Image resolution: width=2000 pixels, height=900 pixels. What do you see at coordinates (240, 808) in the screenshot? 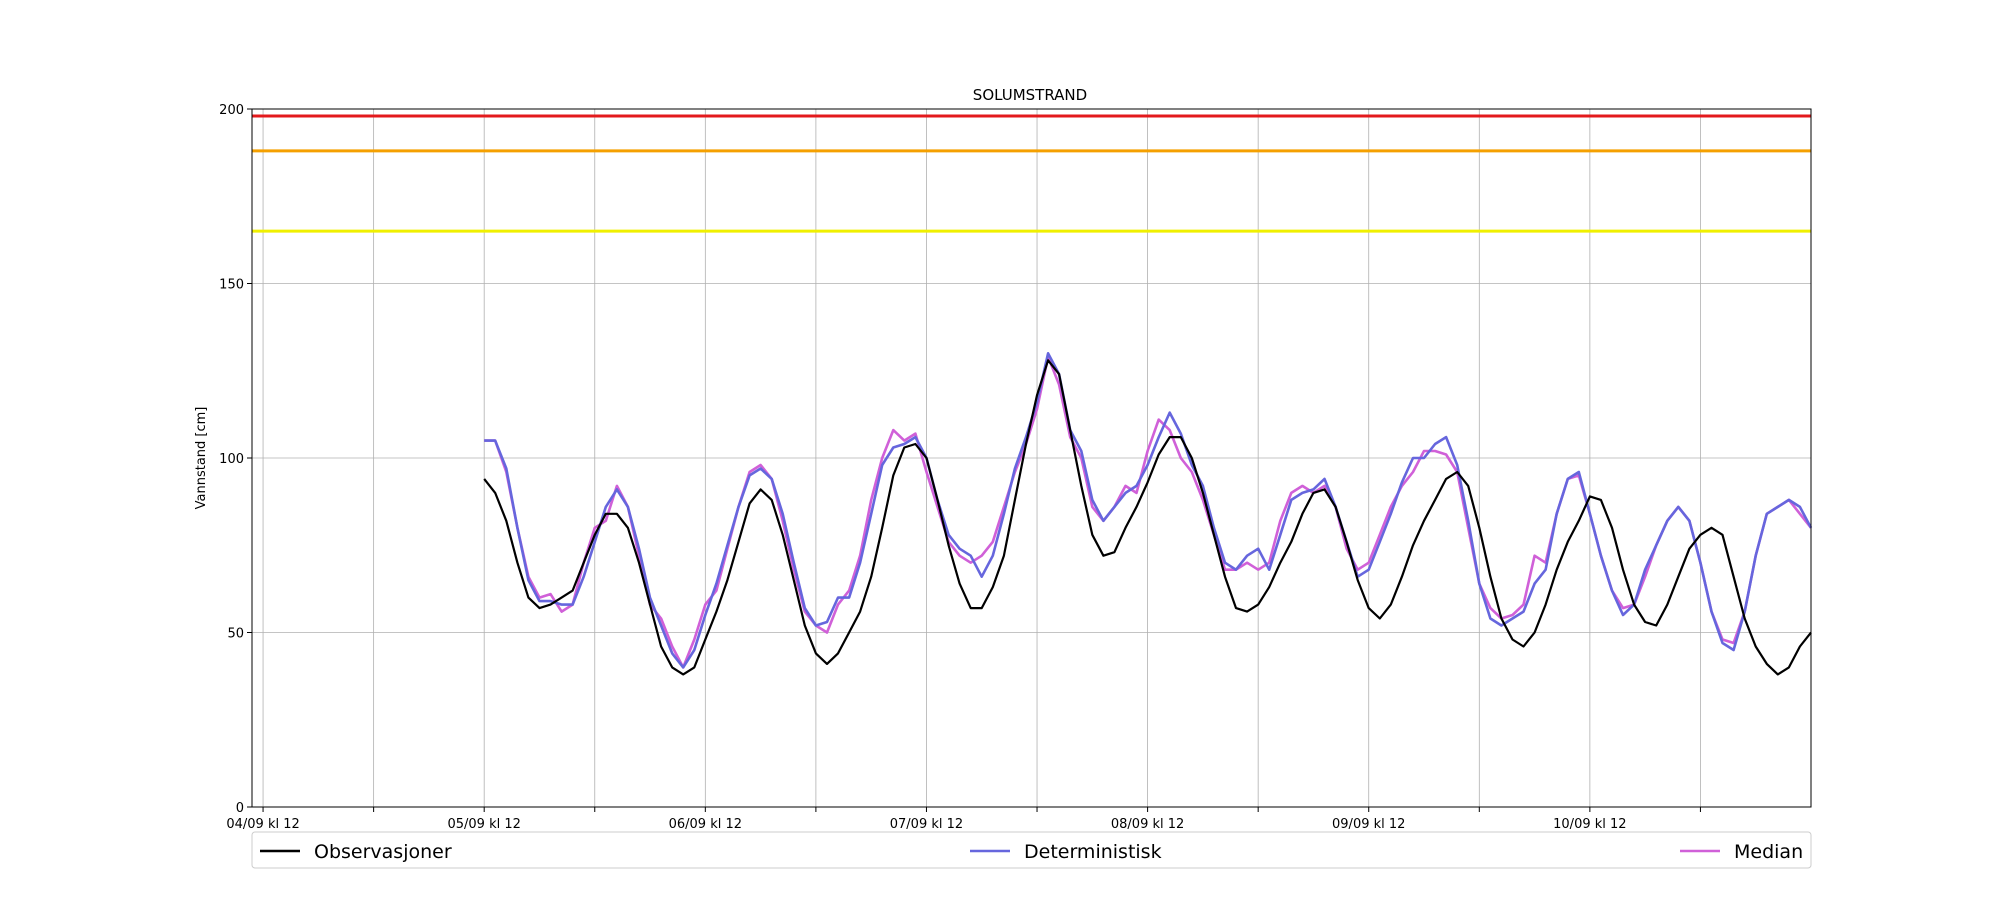
I see `y-tick-label: 0` at bounding box center [240, 808].